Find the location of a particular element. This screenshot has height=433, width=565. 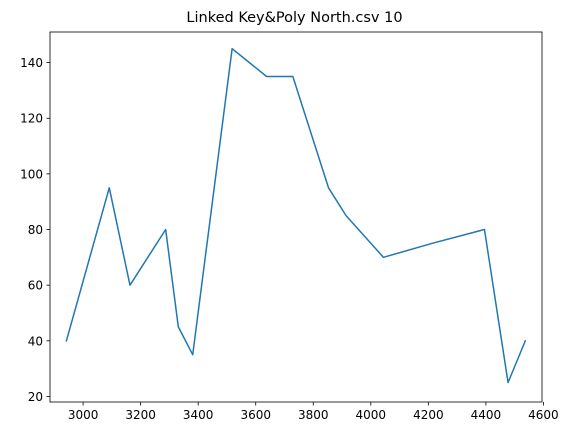

chart-title: Linked Key&Poly North.csv 10 is located at coordinates (294, 18).